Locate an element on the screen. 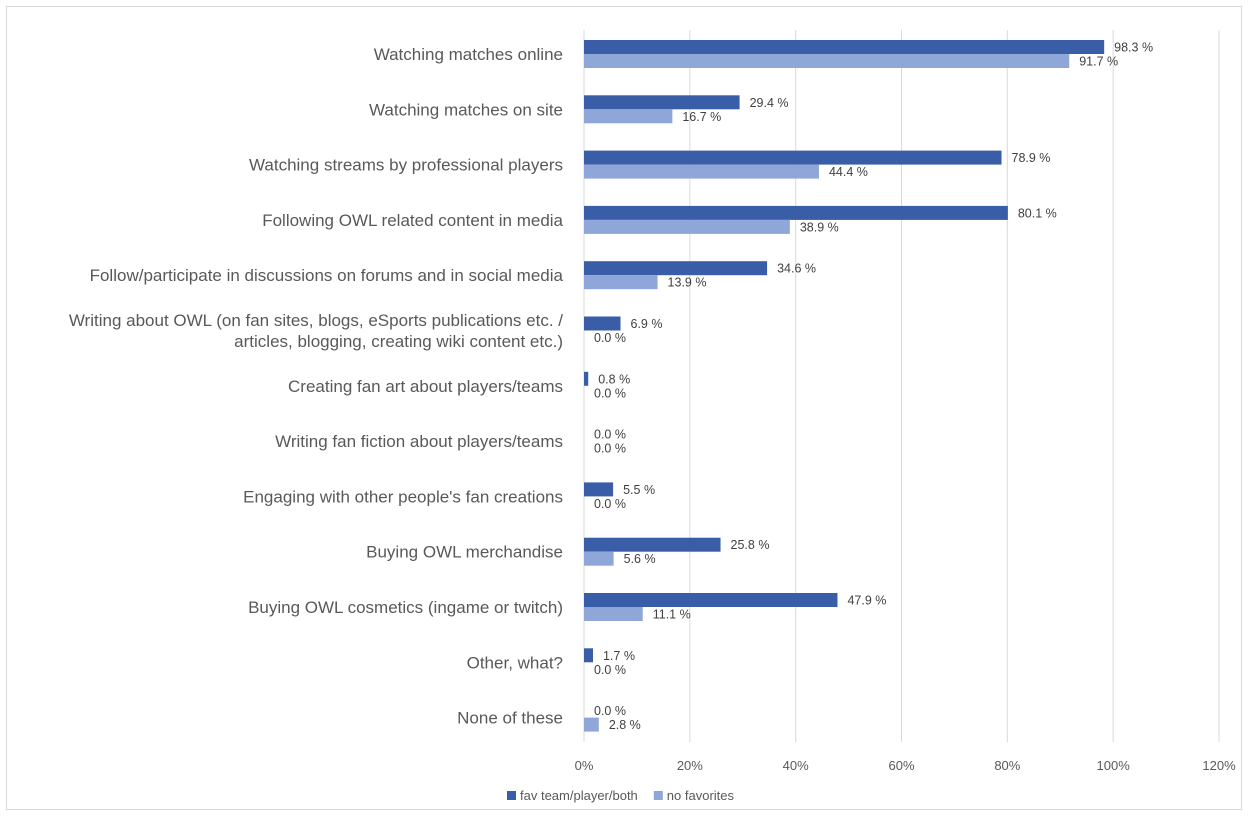 This screenshot has height=816, width=1248. legend: fav team/player/both no favorites is located at coordinates (620, 795).